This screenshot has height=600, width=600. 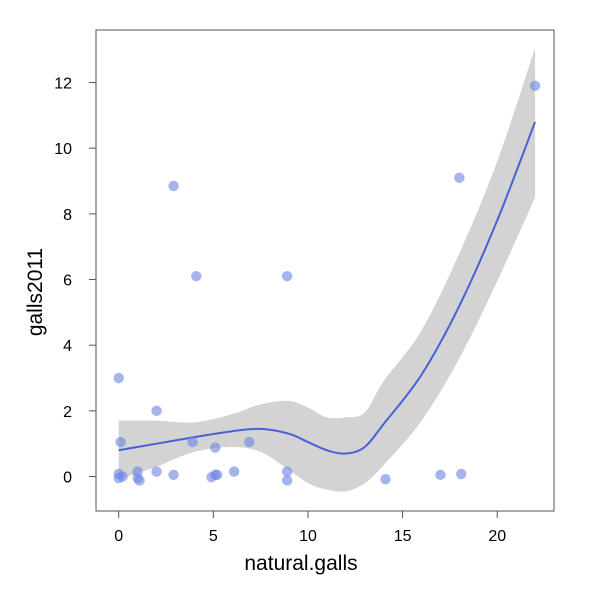 What do you see at coordinates (67, 478) in the screenshot?
I see `y-tick-label: 0` at bounding box center [67, 478].